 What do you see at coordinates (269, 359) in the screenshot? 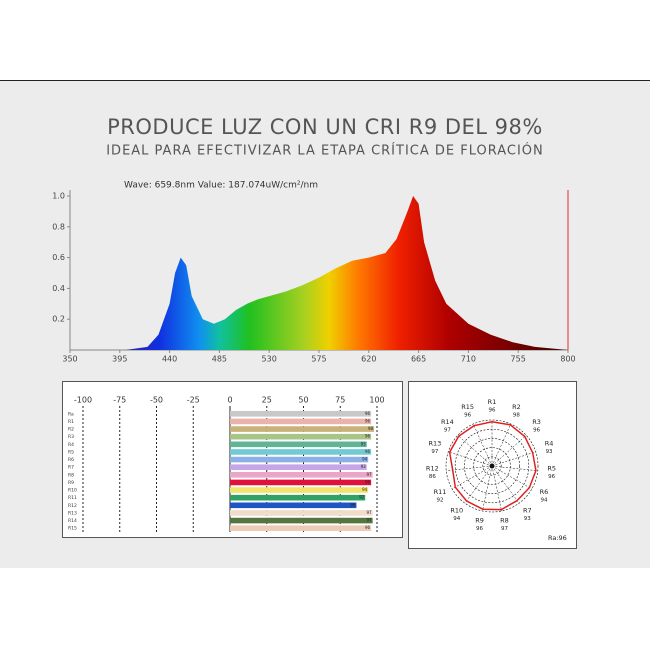
I see `x-tick-label: 530` at bounding box center [269, 359].